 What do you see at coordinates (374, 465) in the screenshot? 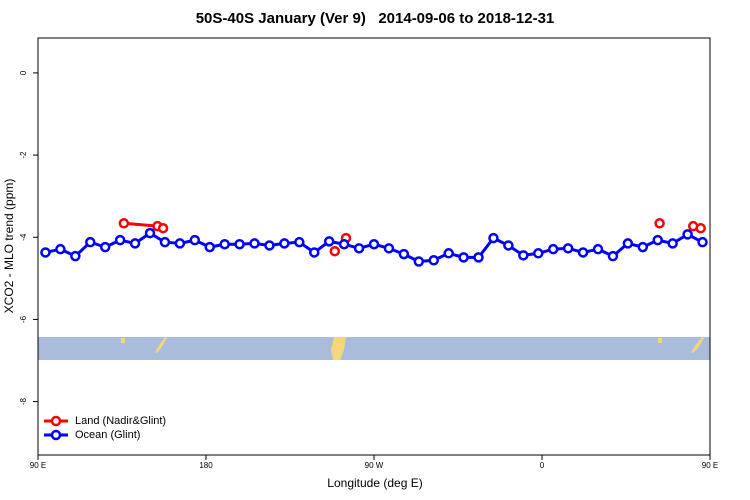
I see `x-tick-label: 90 W` at bounding box center [374, 465].